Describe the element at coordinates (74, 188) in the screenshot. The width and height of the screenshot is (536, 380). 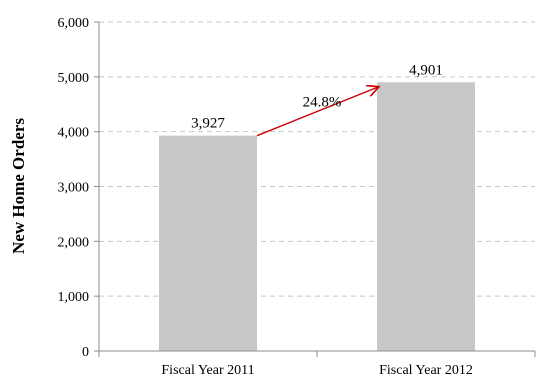
I see `y-tick-label: 3,000` at that location.